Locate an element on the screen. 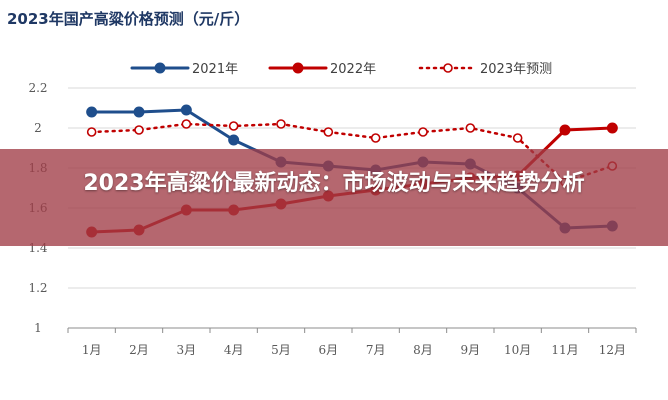 Image resolution: width=668 pixels, height=400 pixels. x-tick-label: 10月 is located at coordinates (517, 350).